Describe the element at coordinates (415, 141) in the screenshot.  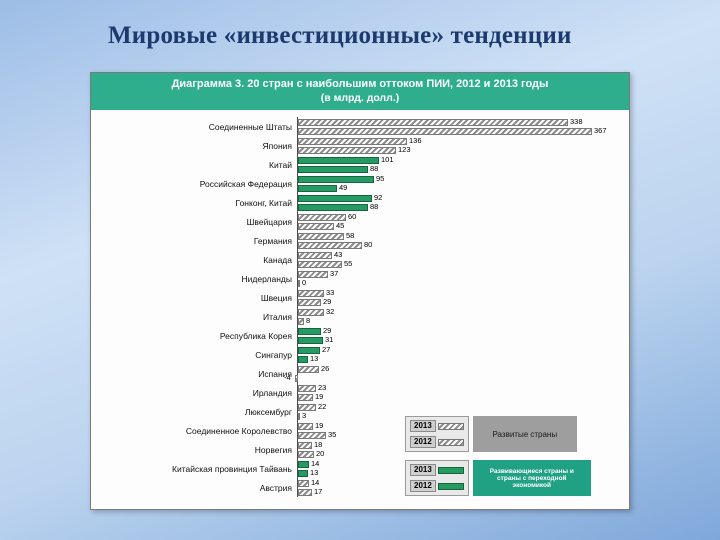
I see `value-label: 136` at that location.